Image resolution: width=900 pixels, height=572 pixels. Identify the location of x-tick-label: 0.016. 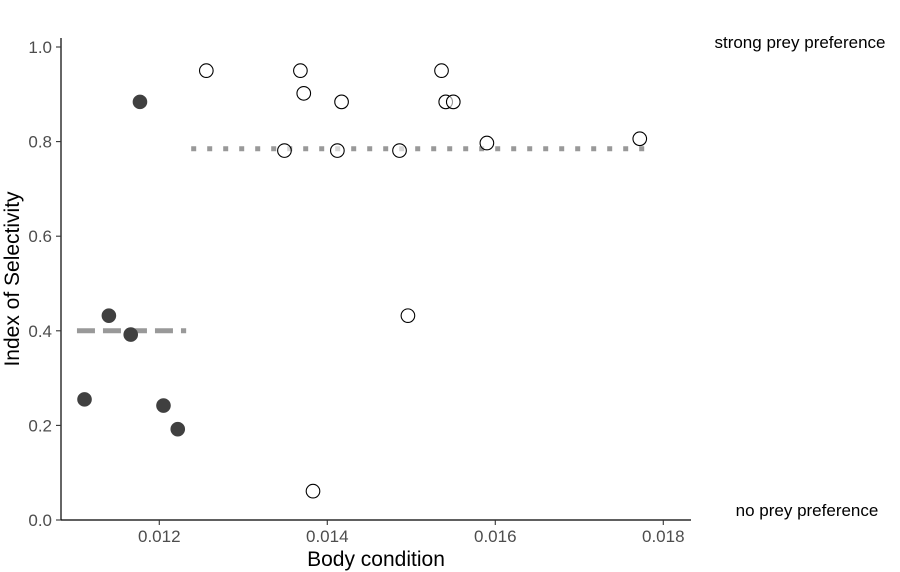
(495, 536).